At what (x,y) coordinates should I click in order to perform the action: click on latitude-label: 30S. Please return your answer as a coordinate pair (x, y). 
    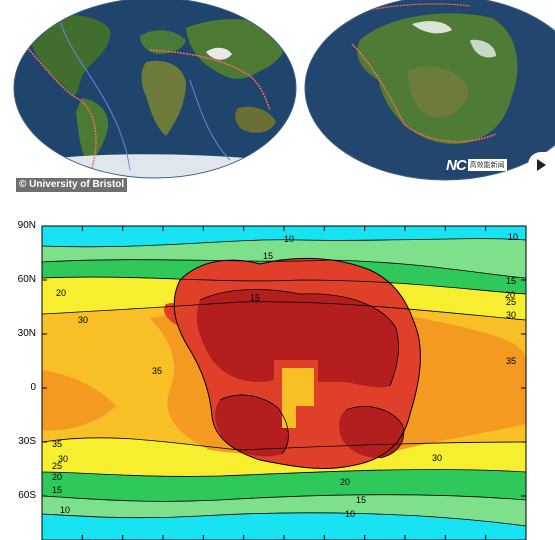
    Looking at the image, I should click on (27, 441).